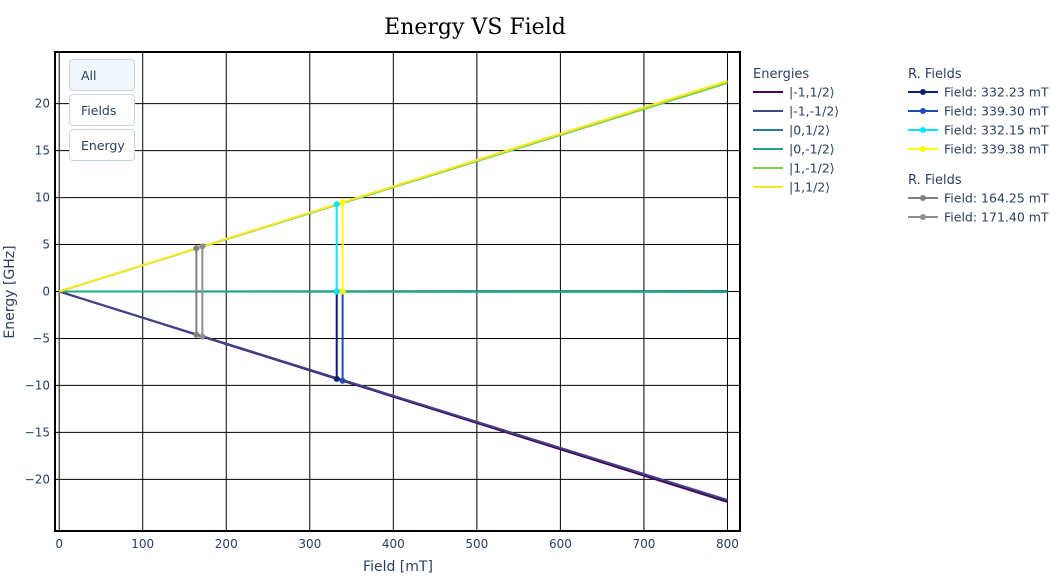 The image size is (1052, 580). Describe the element at coordinates (475, 27) in the screenshot. I see `chart-title: Energy VS Field` at that location.